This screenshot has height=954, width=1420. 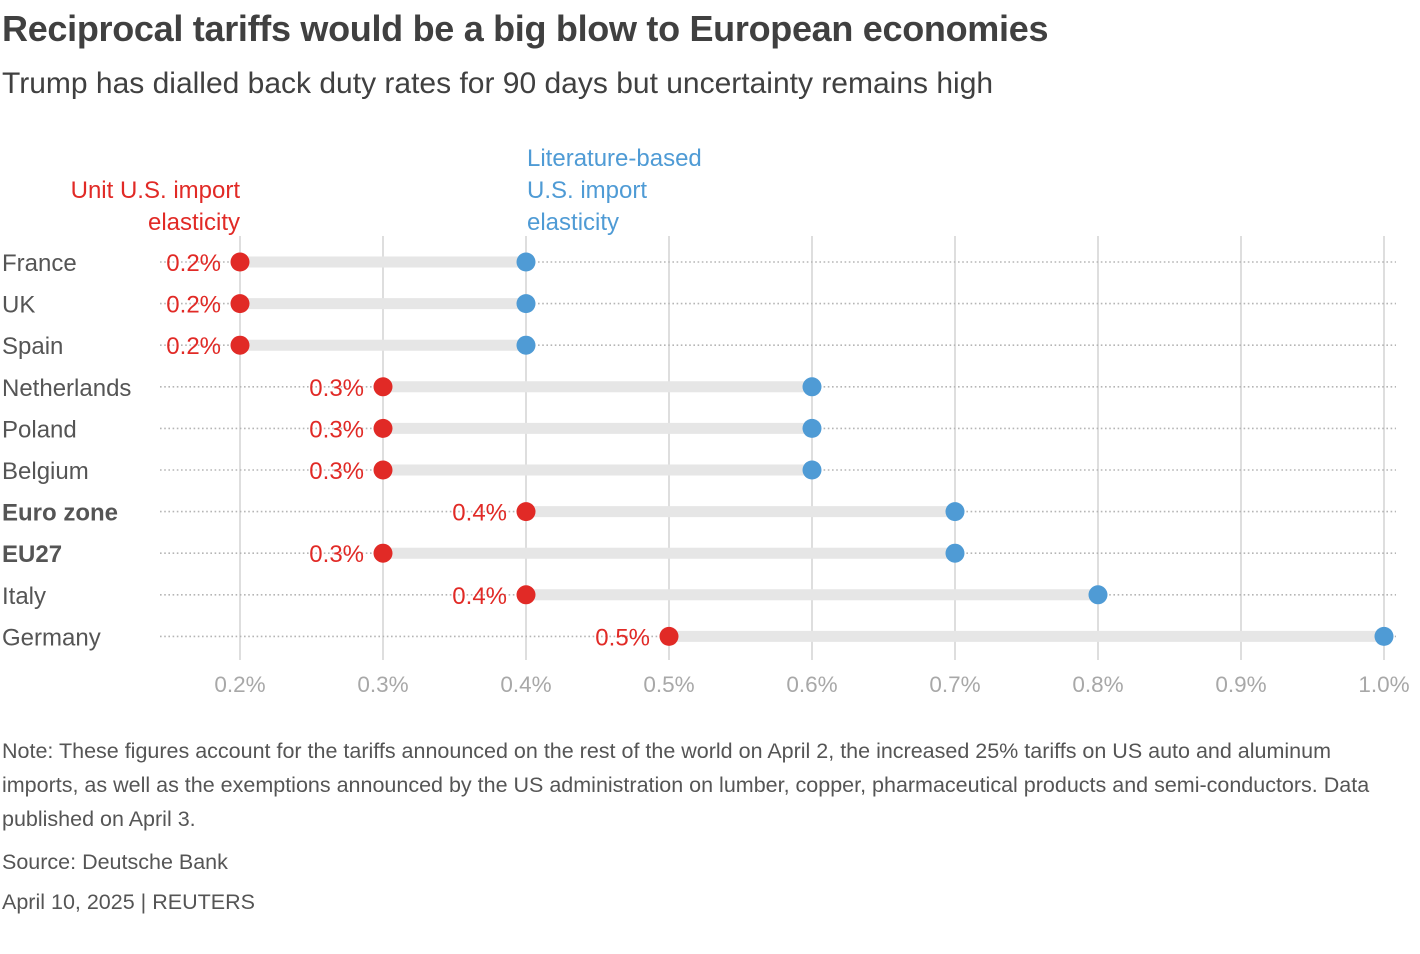 What do you see at coordinates (39, 263) in the screenshot?
I see `category-label: France` at bounding box center [39, 263].